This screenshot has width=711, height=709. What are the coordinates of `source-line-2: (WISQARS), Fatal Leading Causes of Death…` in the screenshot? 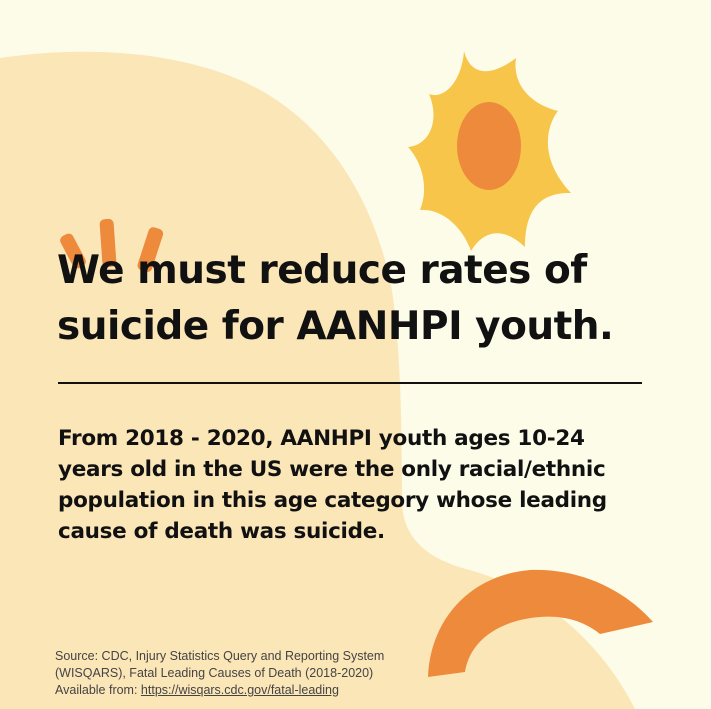 It's located at (214, 673).